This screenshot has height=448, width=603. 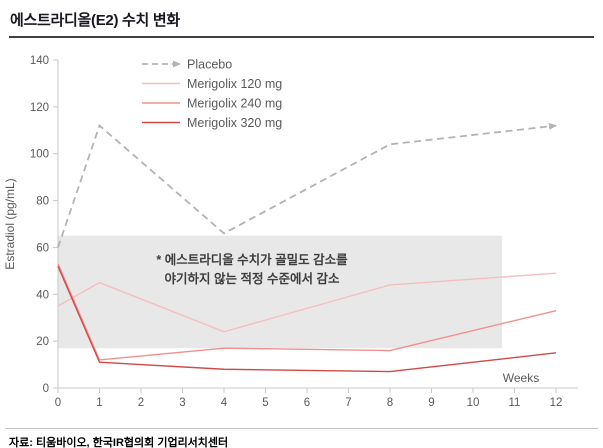 What do you see at coordinates (95, 20) in the screenshot?
I see `page-title: 에스트라디올(E2) 수치 변화` at bounding box center [95, 20].